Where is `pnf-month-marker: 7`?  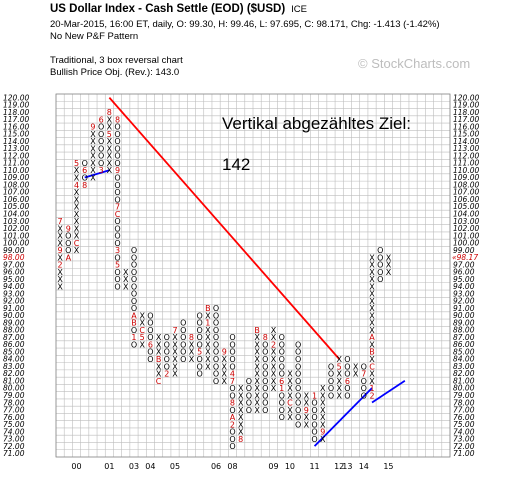 pnf-month-marker: 7 is located at coordinates (117, 207).